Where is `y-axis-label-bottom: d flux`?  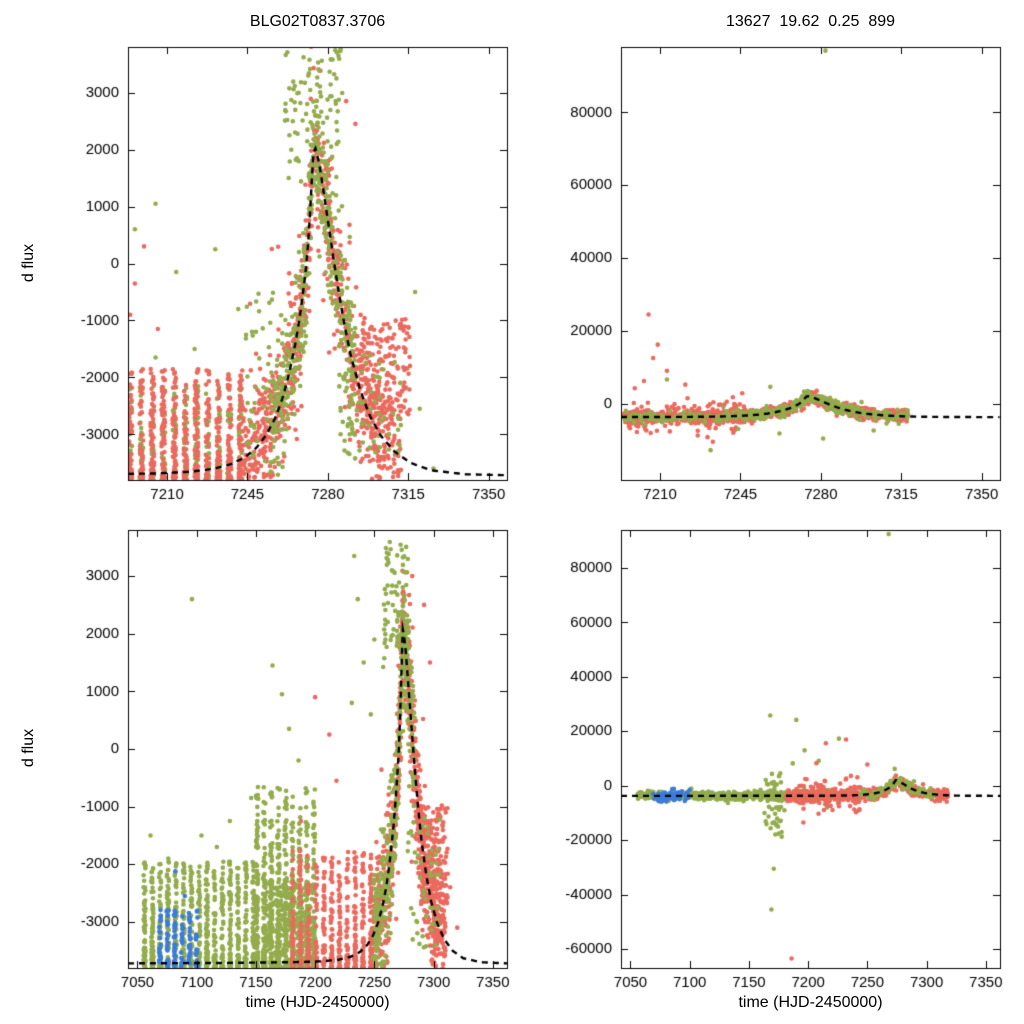
y-axis-label-bottom: d flux is located at coordinates (28, 748).